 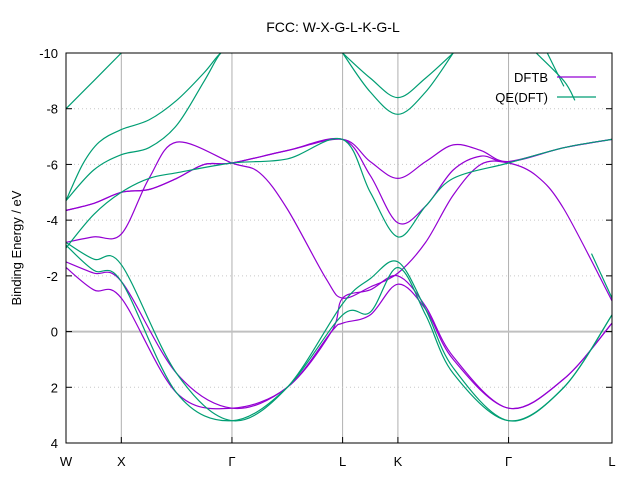 I want to click on legend: DFTB QE(DFT), so click(x=545, y=87).